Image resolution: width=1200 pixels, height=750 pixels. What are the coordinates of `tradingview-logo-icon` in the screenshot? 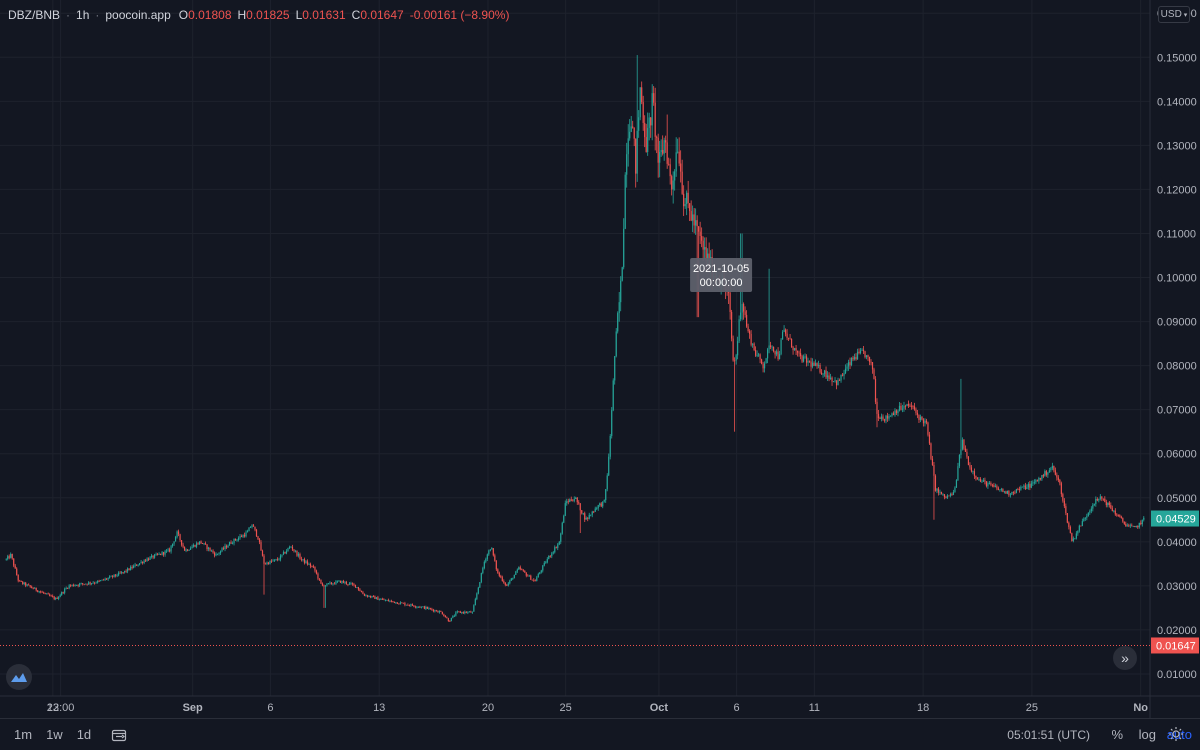 It's located at (19, 677).